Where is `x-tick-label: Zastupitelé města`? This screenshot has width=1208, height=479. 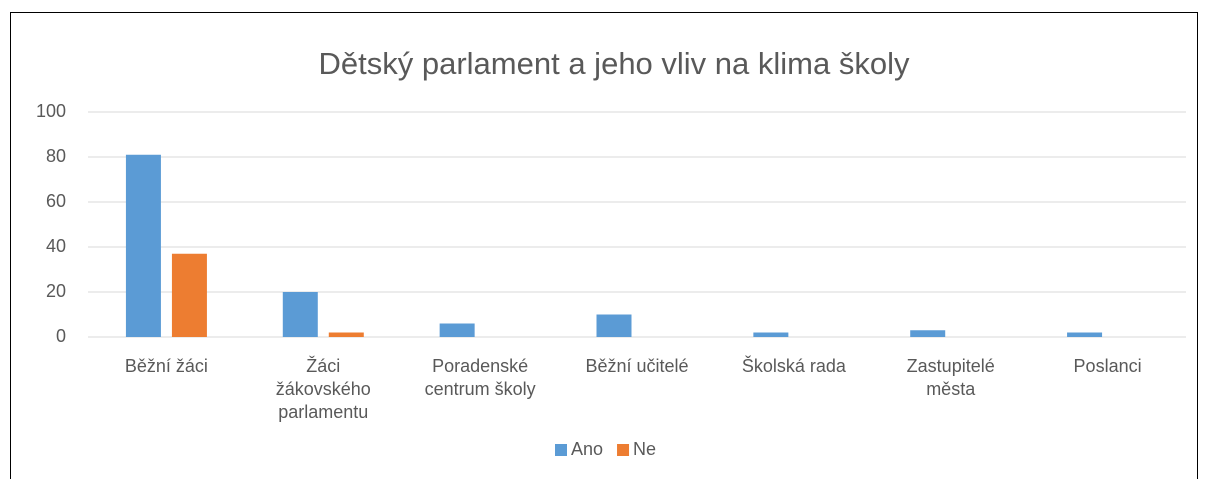
x-tick-label: Zastupitelé města is located at coordinates (951, 377).